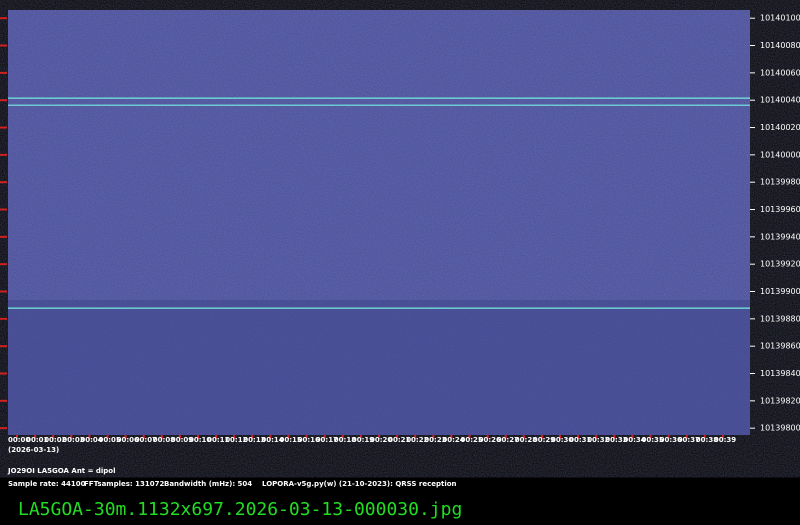 This screenshot has width=800, height=525. What do you see at coordinates (55, 440) in the screenshot?
I see `x-tick-label: 00:02` at bounding box center [55, 440].